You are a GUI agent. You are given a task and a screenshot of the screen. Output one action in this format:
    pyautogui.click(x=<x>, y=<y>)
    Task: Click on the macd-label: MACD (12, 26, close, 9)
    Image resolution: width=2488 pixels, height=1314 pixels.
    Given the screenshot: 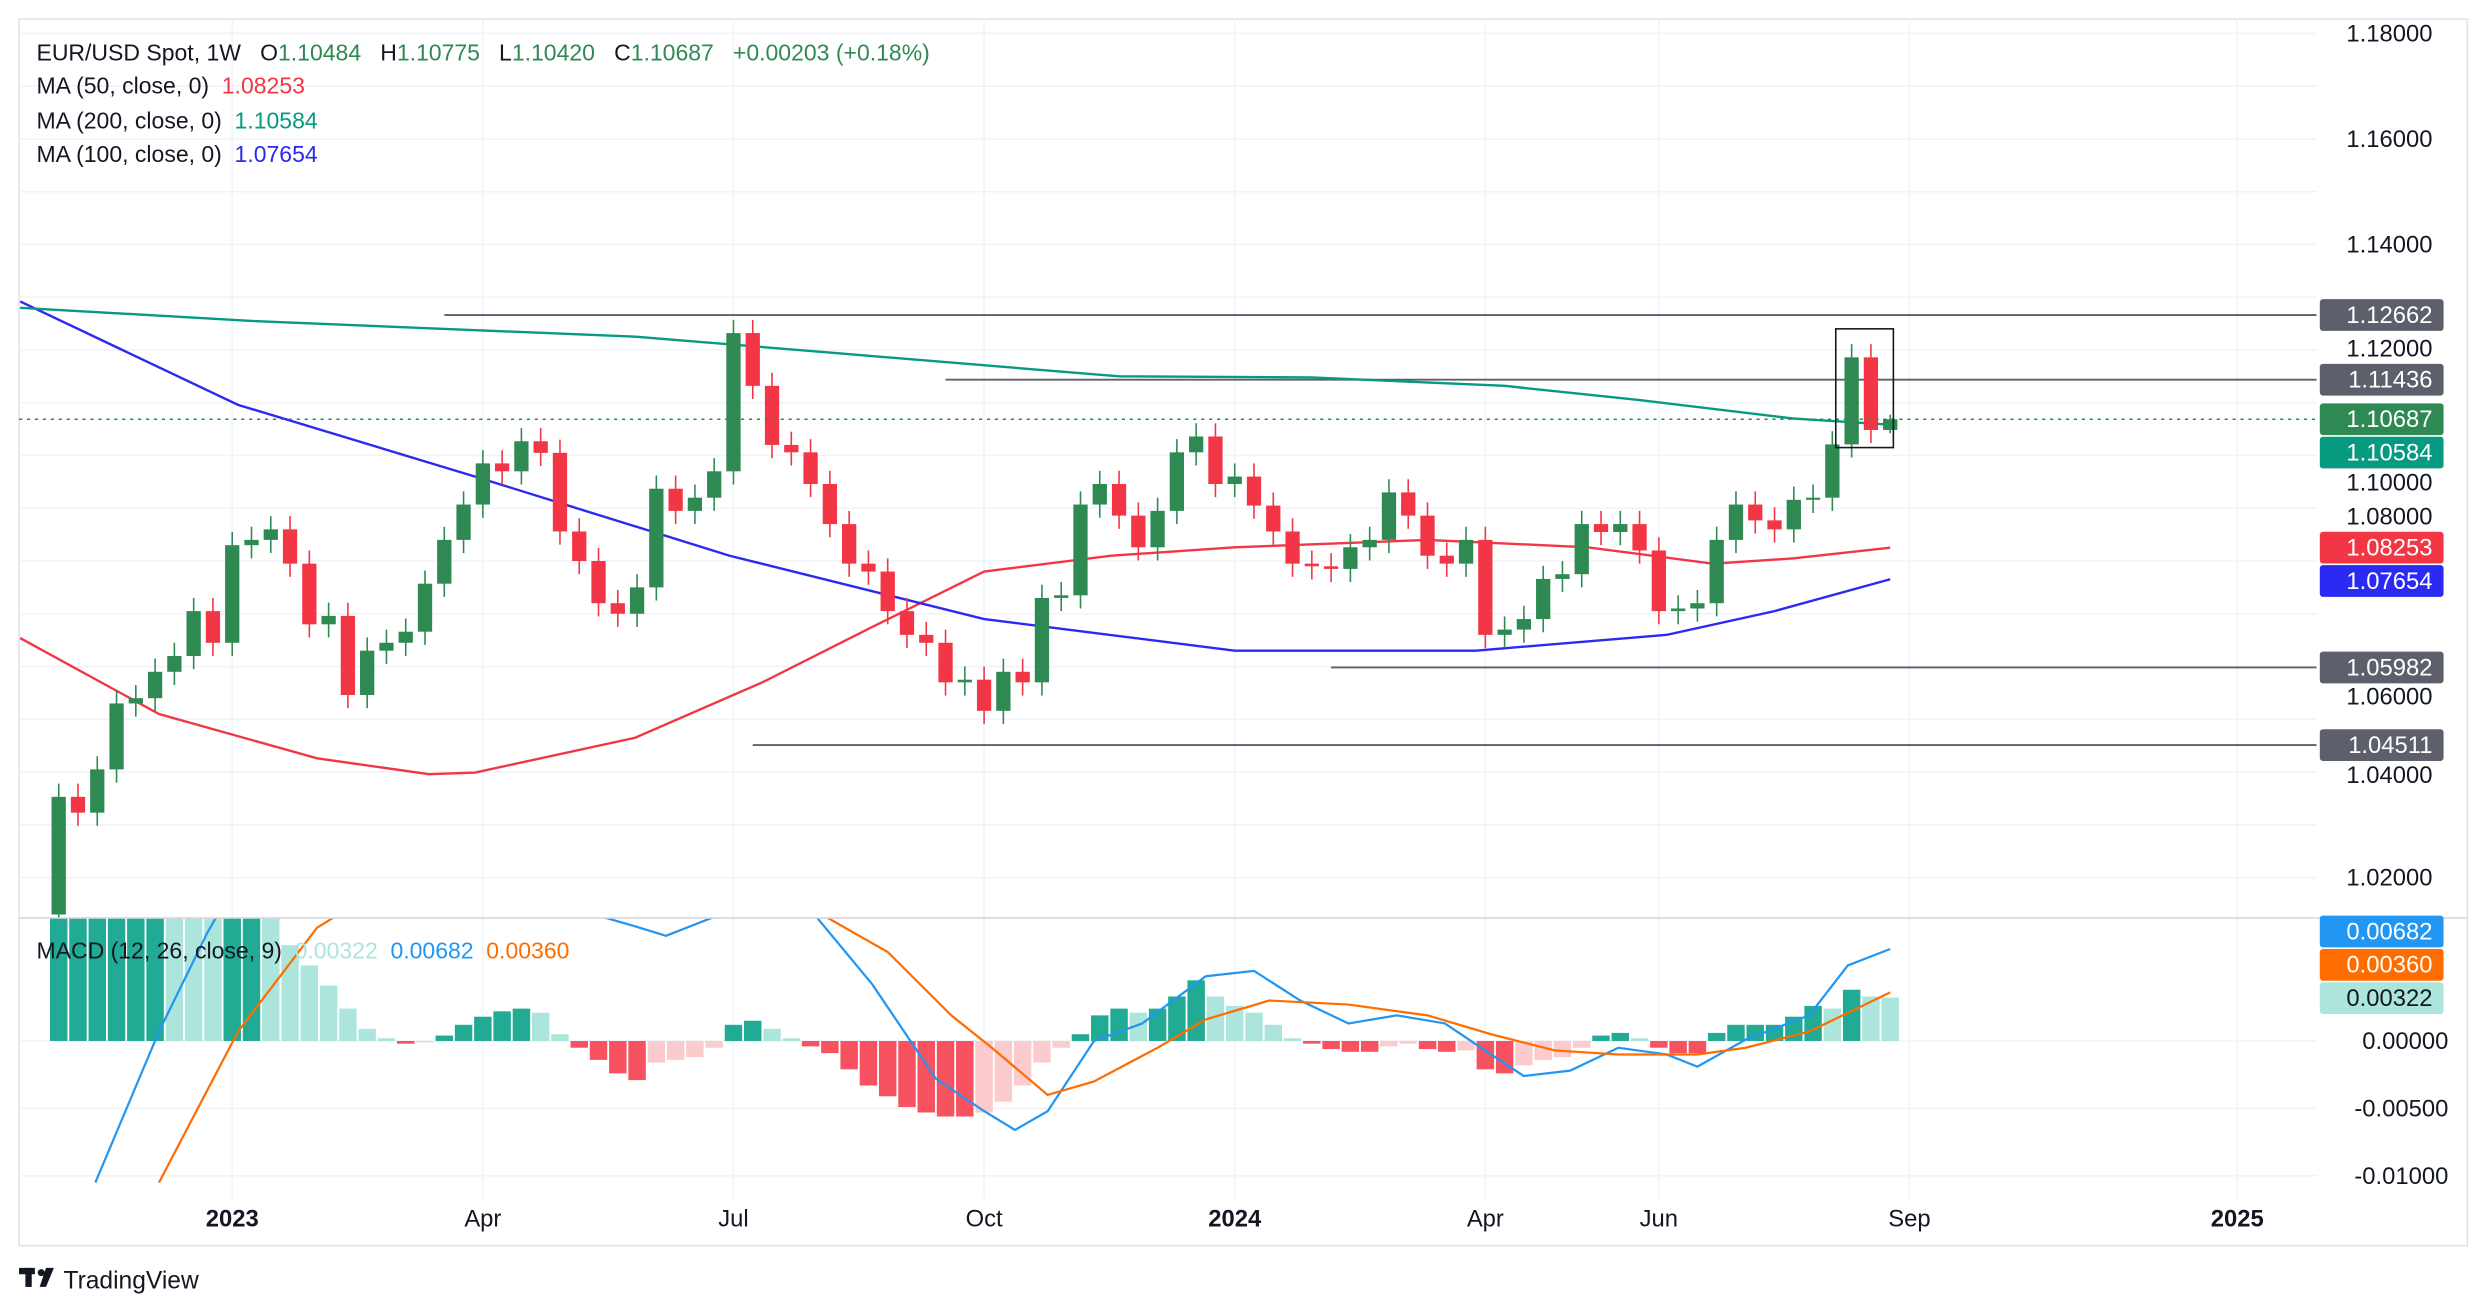 What is the action you would take?
    pyautogui.click(x=158, y=950)
    